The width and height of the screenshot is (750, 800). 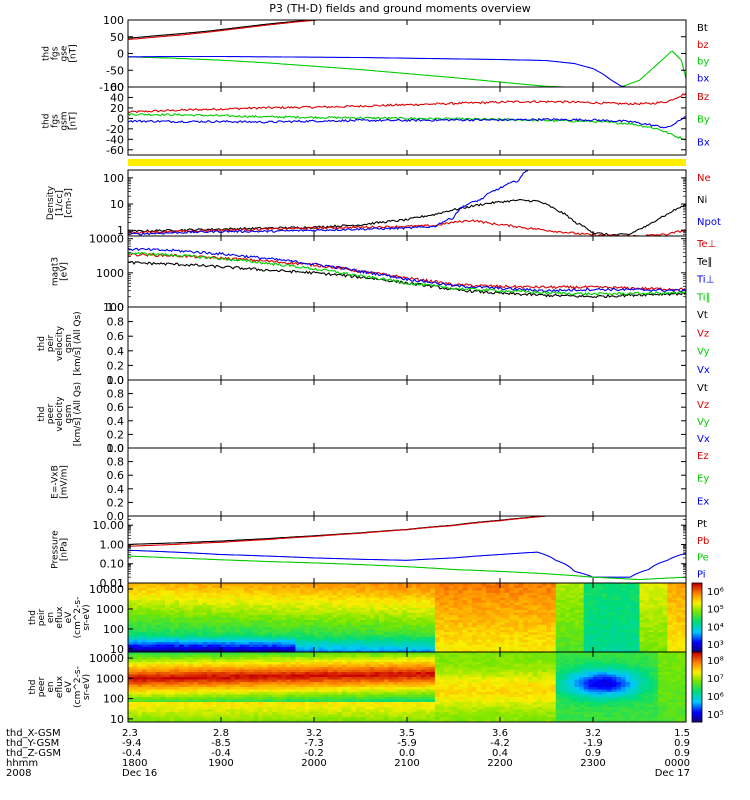 What do you see at coordinates (111, 87) in the screenshot?
I see `y-tick-label: -100` at bounding box center [111, 87].